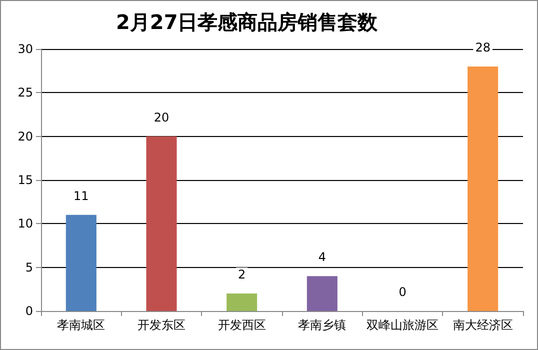 The width and height of the screenshot is (538, 350). Describe the element at coordinates (81, 195) in the screenshot. I see `data-label: 11` at that location.